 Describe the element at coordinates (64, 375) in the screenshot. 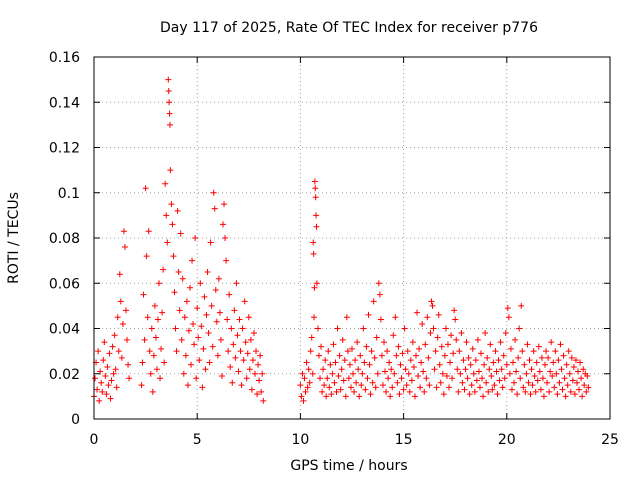

I see `y-tick-label: 0.02` at that location.